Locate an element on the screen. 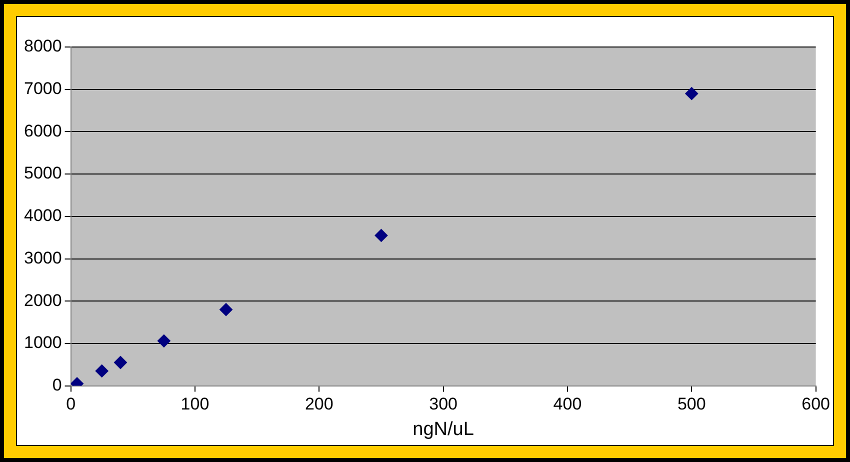 Image resolution: width=850 pixels, height=462 pixels. y-tick-label: 1000 is located at coordinates (43, 342).